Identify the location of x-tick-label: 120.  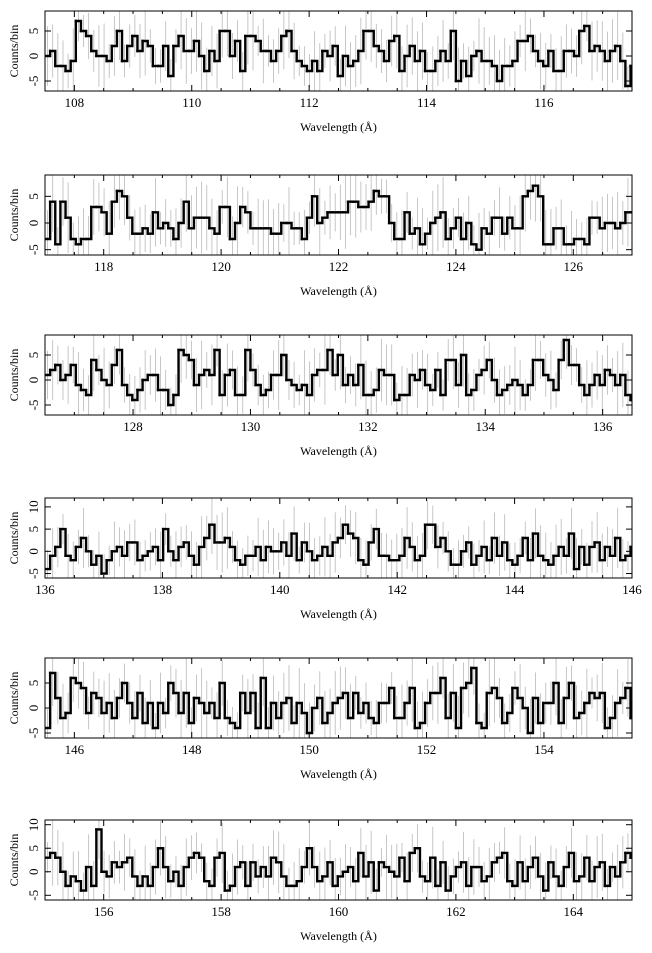
(221, 266).